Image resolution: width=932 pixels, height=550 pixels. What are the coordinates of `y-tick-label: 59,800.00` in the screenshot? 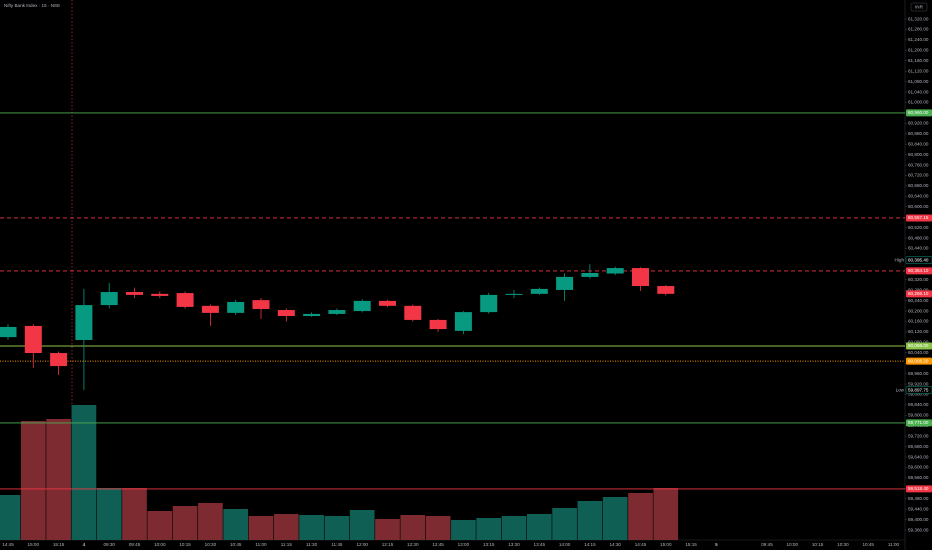 It's located at (918, 415).